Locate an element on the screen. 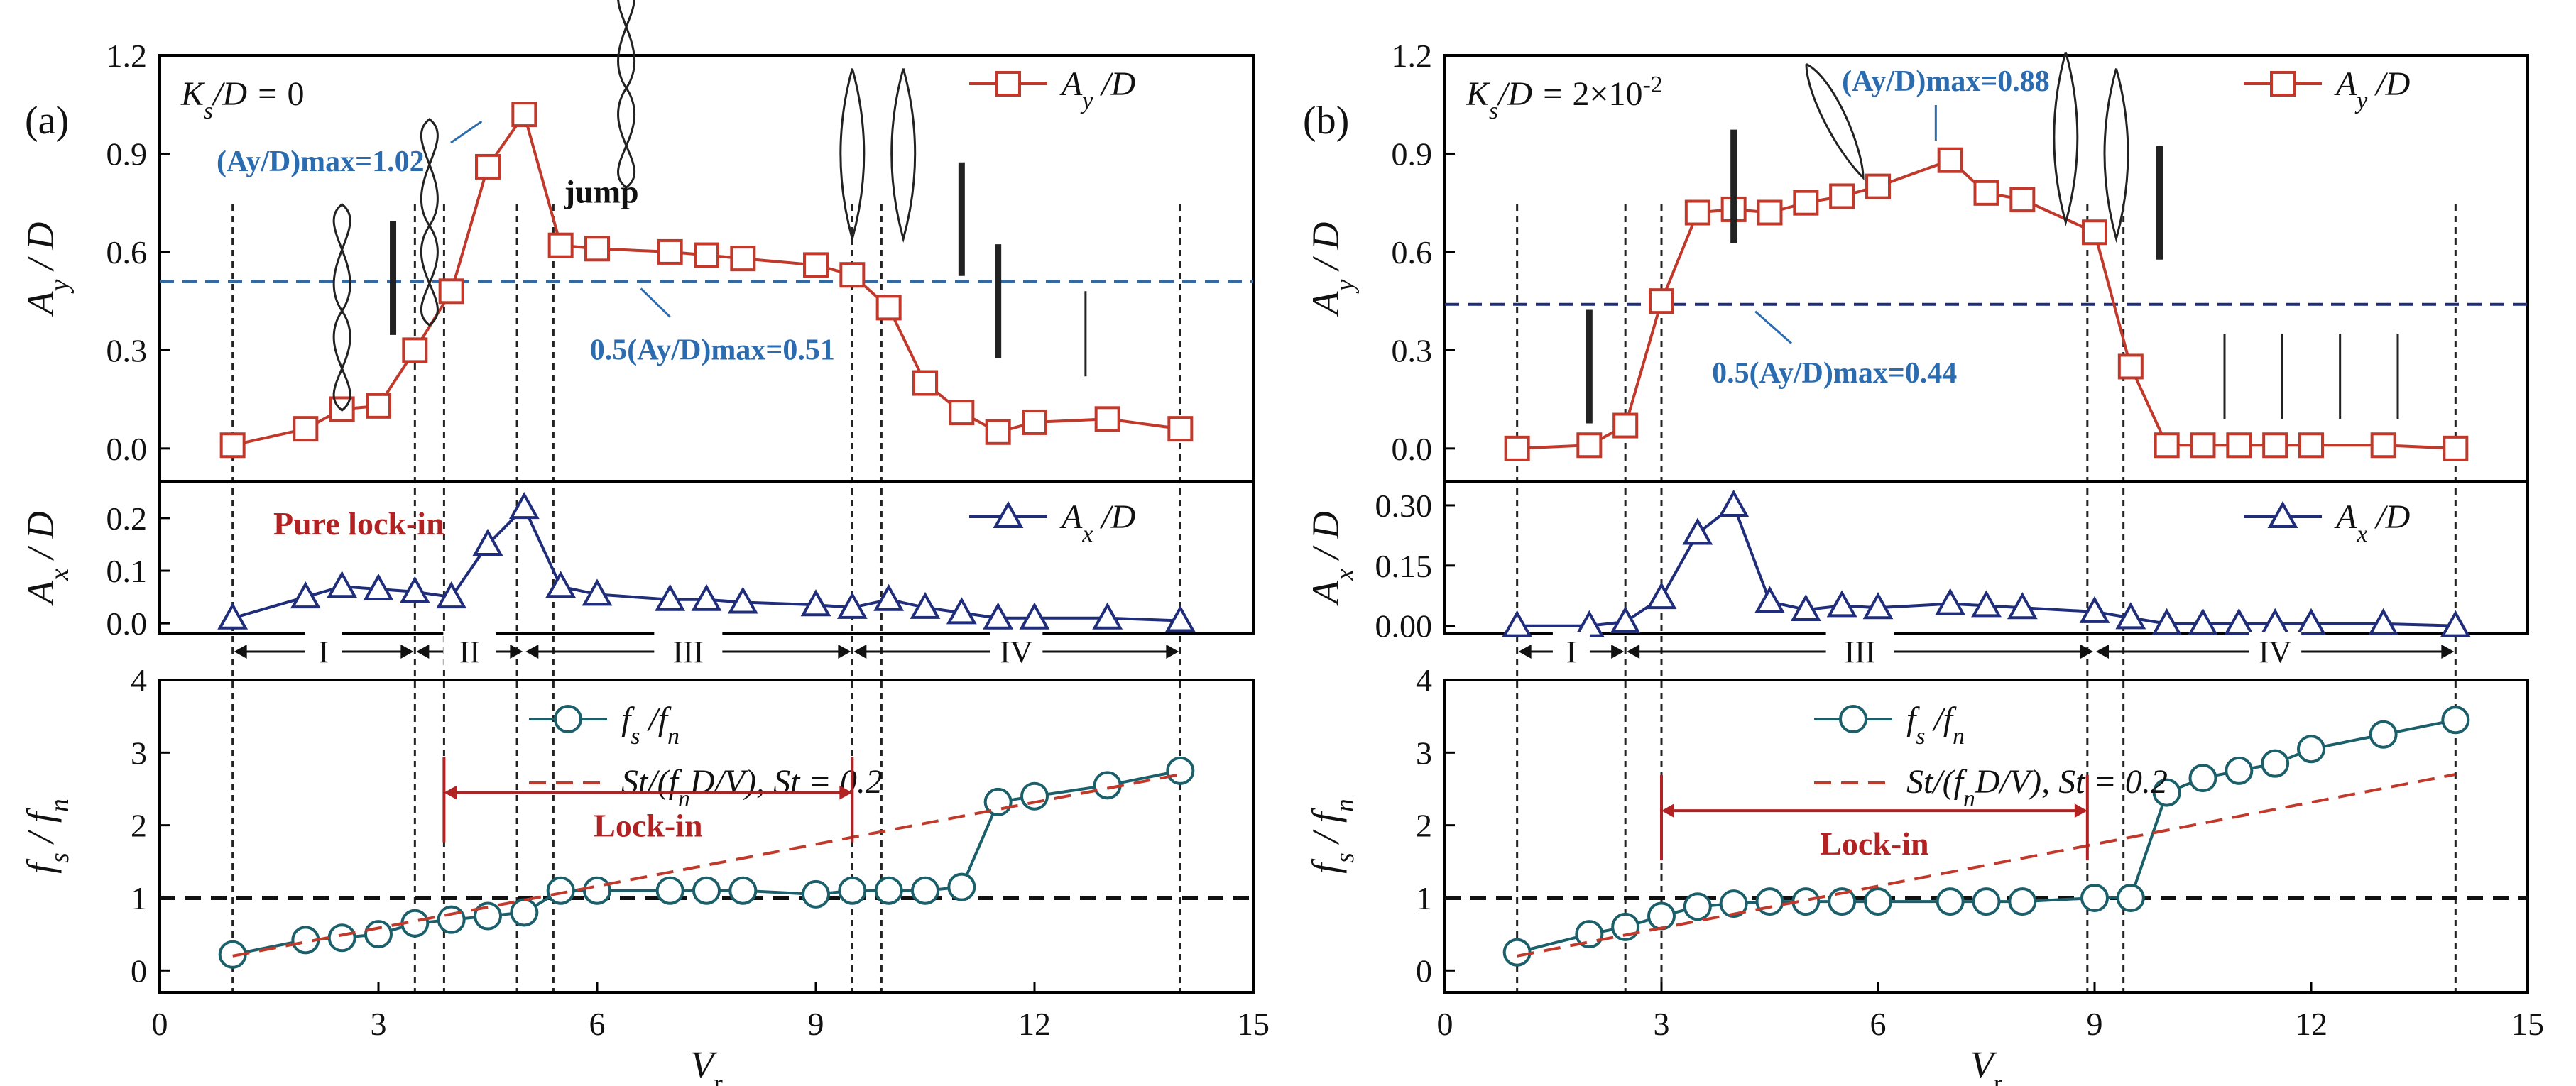 The image size is (2576, 1086). y-tick-label: 0.00 is located at coordinates (1404, 626).